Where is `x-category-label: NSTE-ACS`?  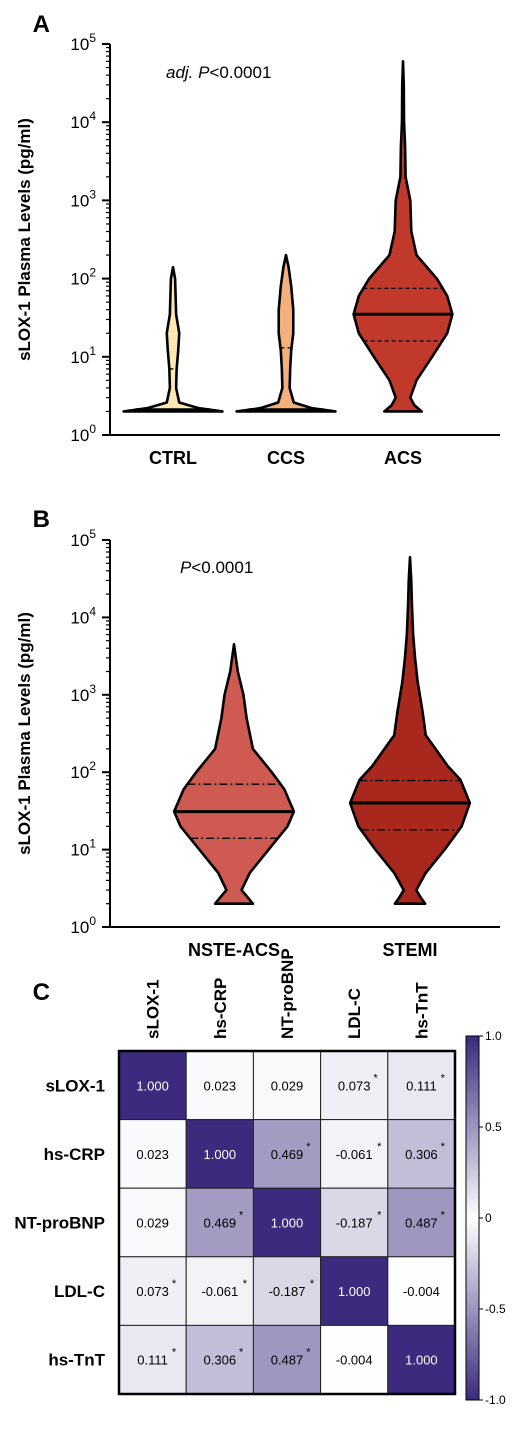 x-category-label: NSTE-ACS is located at coordinates (234, 950).